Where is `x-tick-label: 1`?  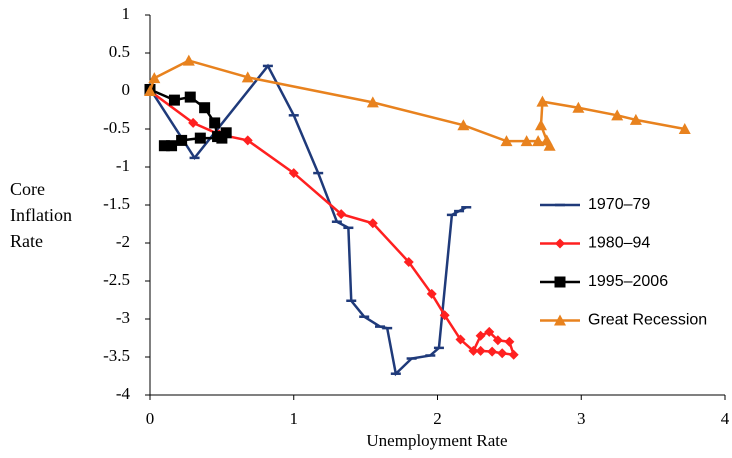 x-tick-label: 1 is located at coordinates (294, 418).